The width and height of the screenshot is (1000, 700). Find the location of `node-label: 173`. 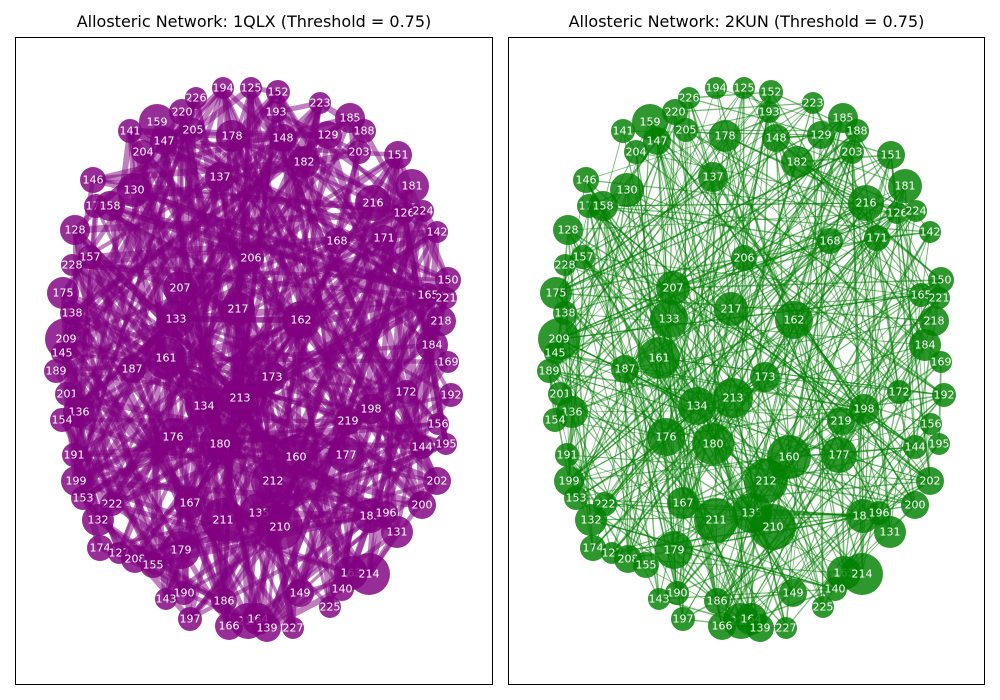

node-label: 173 is located at coordinates (765, 377).